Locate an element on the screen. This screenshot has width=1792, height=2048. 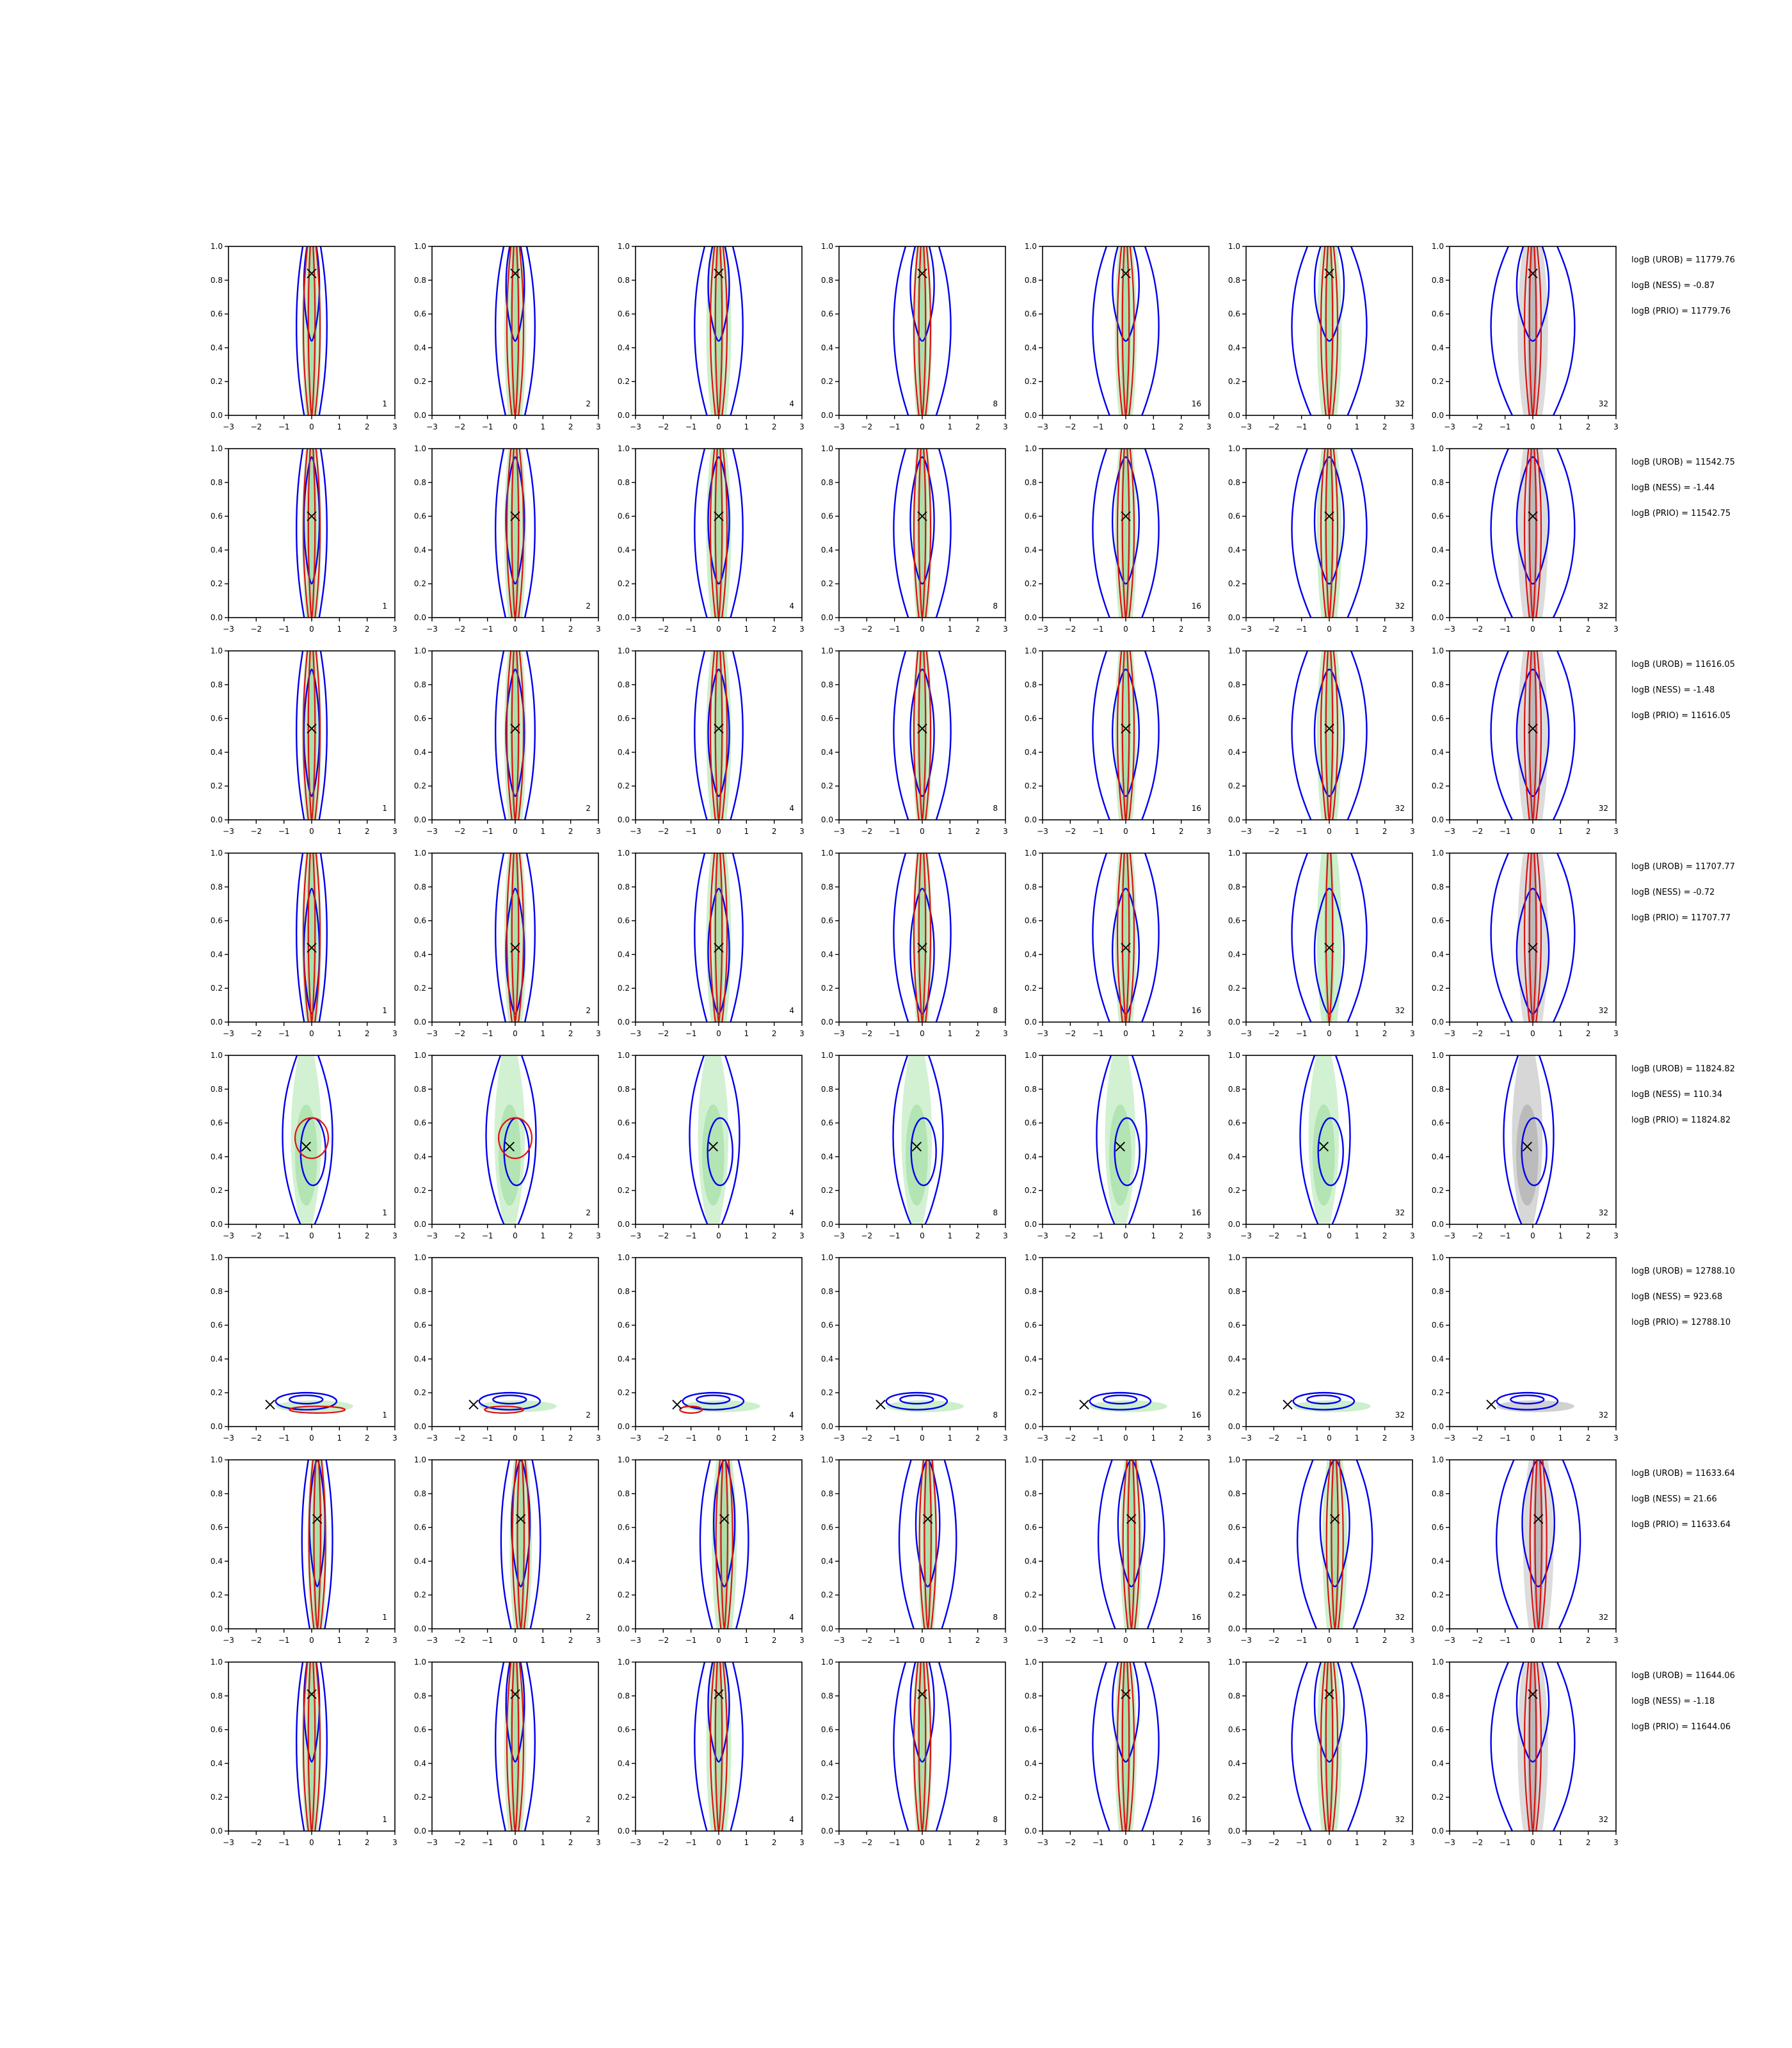
panel-count-label: 32 is located at coordinates (1603, 1415).